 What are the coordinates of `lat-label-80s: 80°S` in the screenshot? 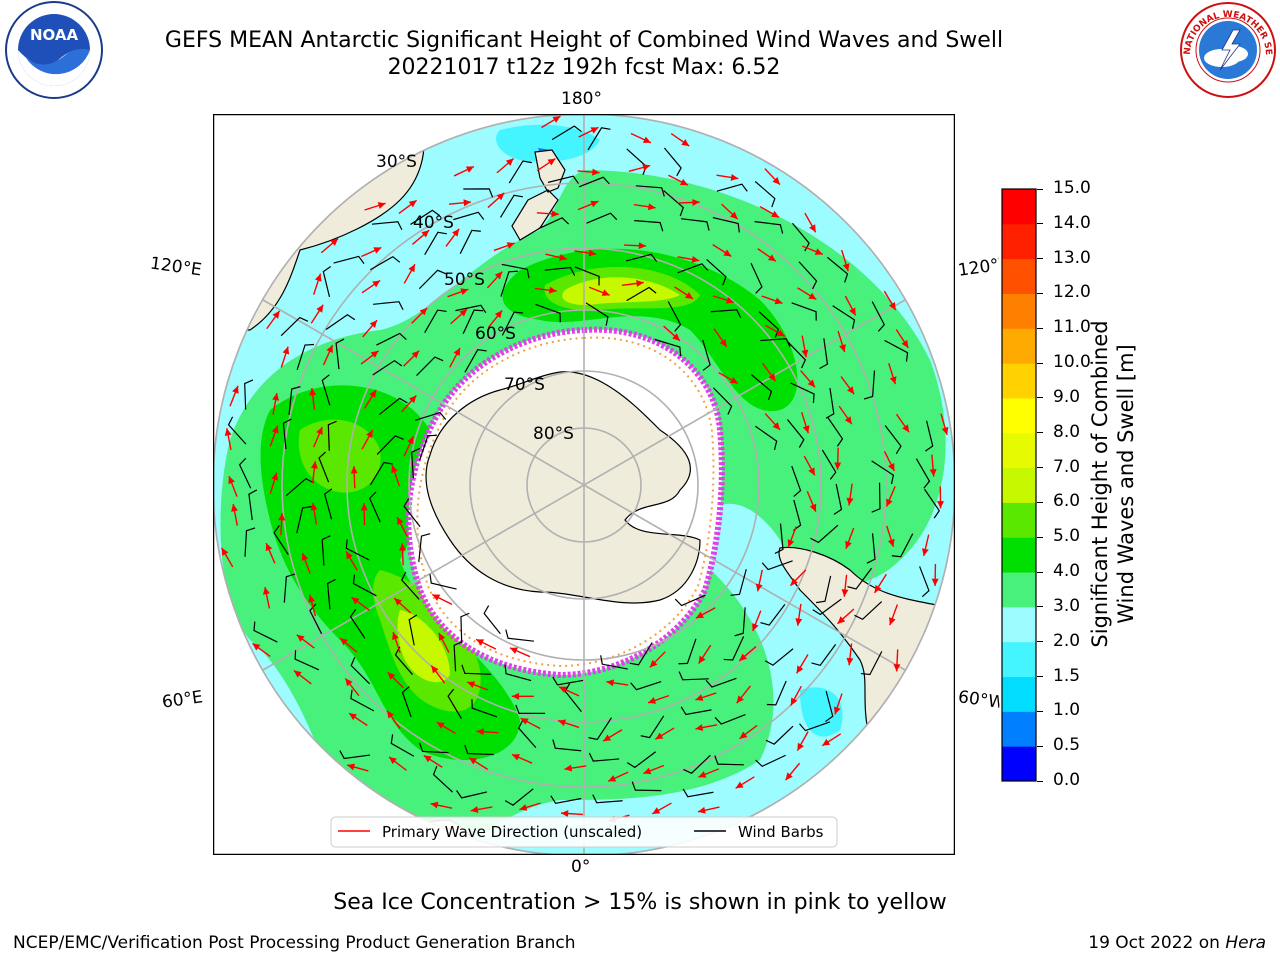 It's located at (553, 434).